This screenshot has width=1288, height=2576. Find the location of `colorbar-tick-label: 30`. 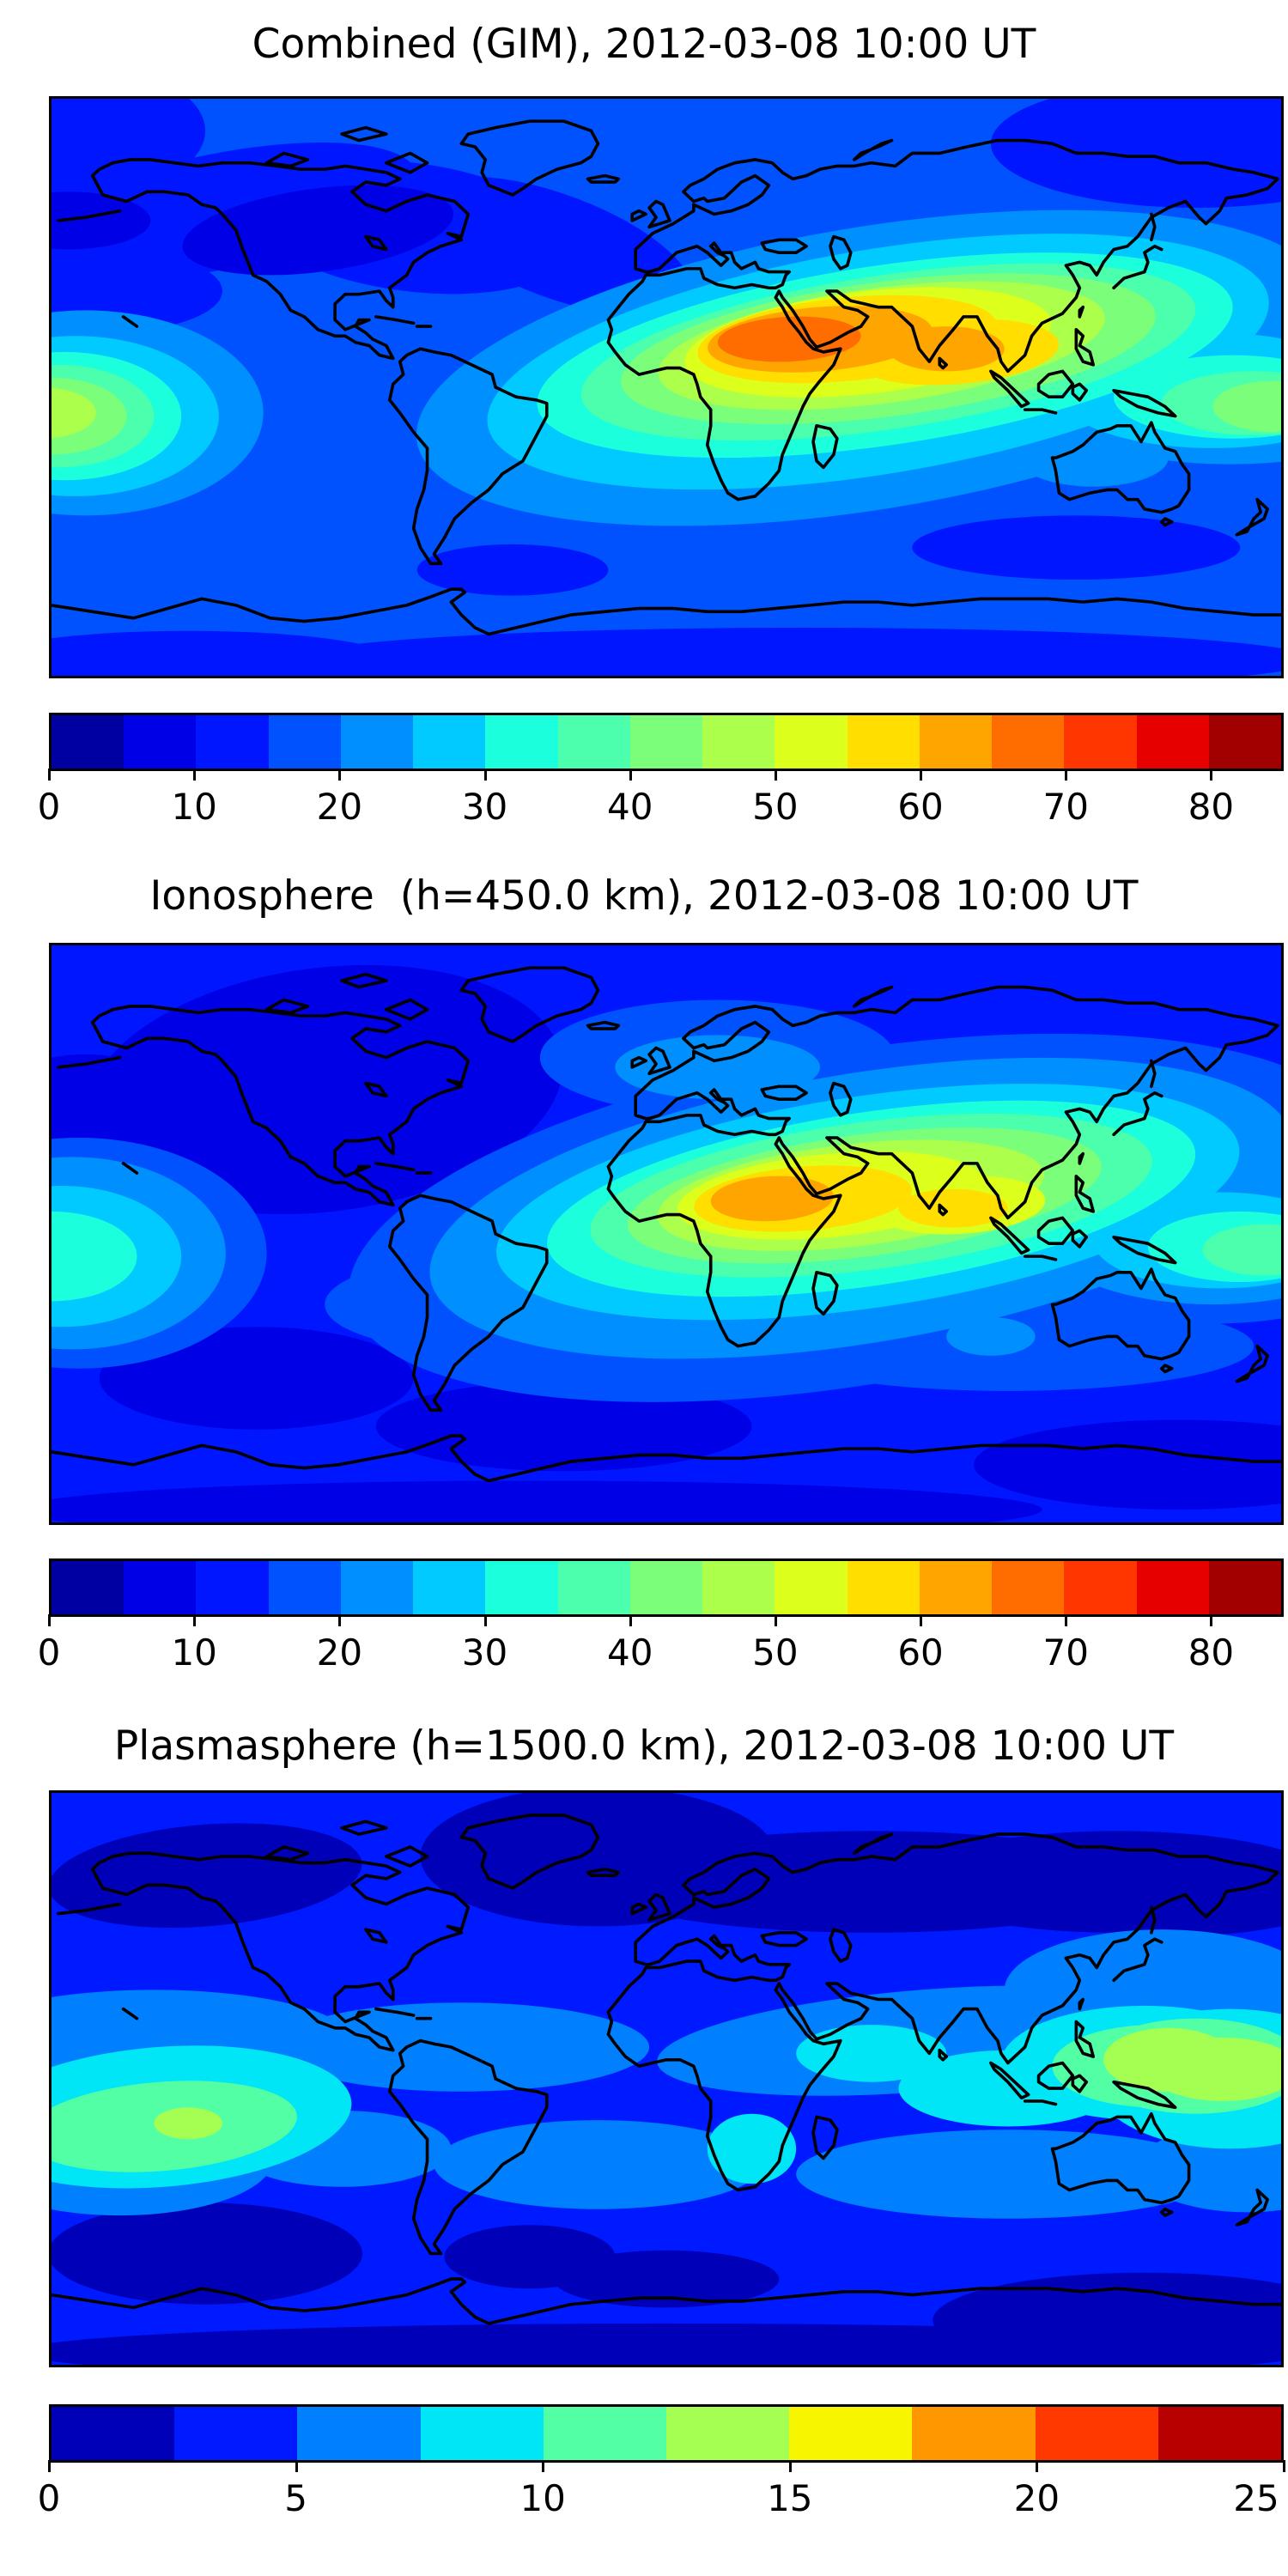

colorbar-tick-label: 30 is located at coordinates (485, 1653).